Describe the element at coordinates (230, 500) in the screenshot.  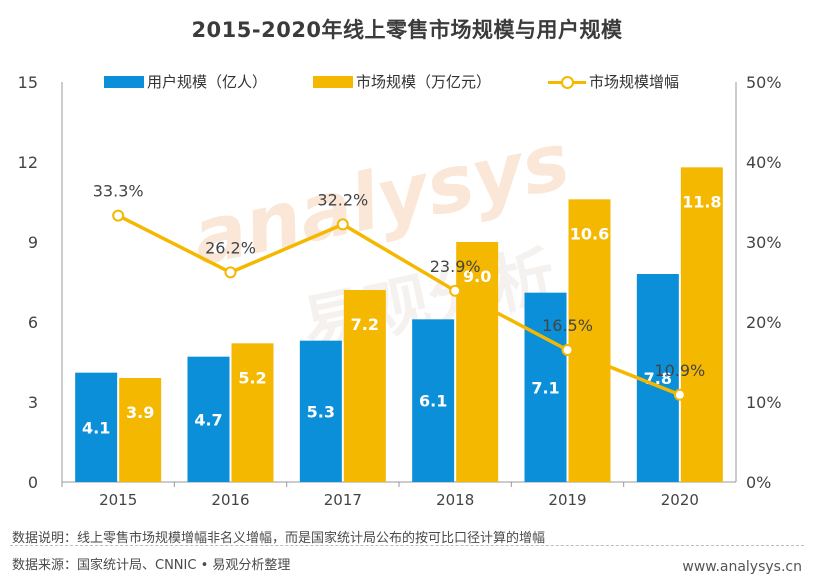
I see `x-tick-label: 2016` at that location.